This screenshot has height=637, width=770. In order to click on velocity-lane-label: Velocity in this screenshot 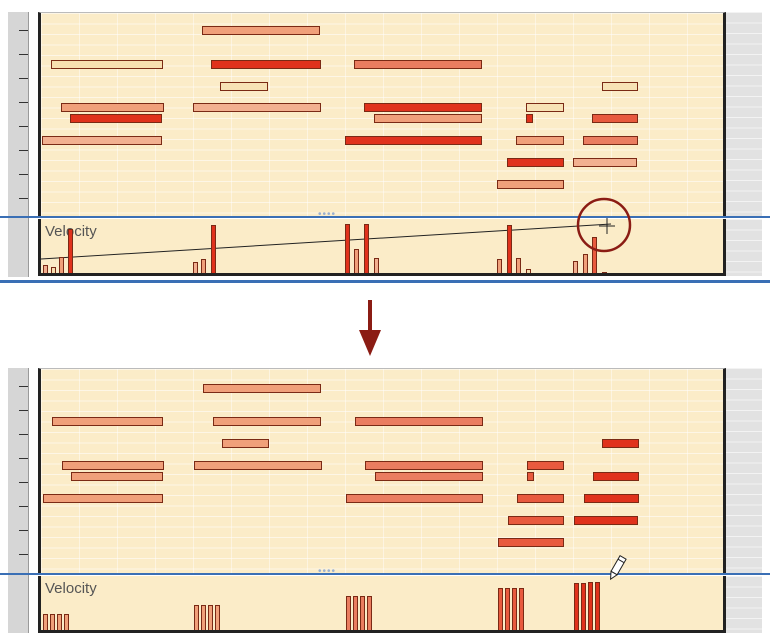, I will do `click(71, 588)`.